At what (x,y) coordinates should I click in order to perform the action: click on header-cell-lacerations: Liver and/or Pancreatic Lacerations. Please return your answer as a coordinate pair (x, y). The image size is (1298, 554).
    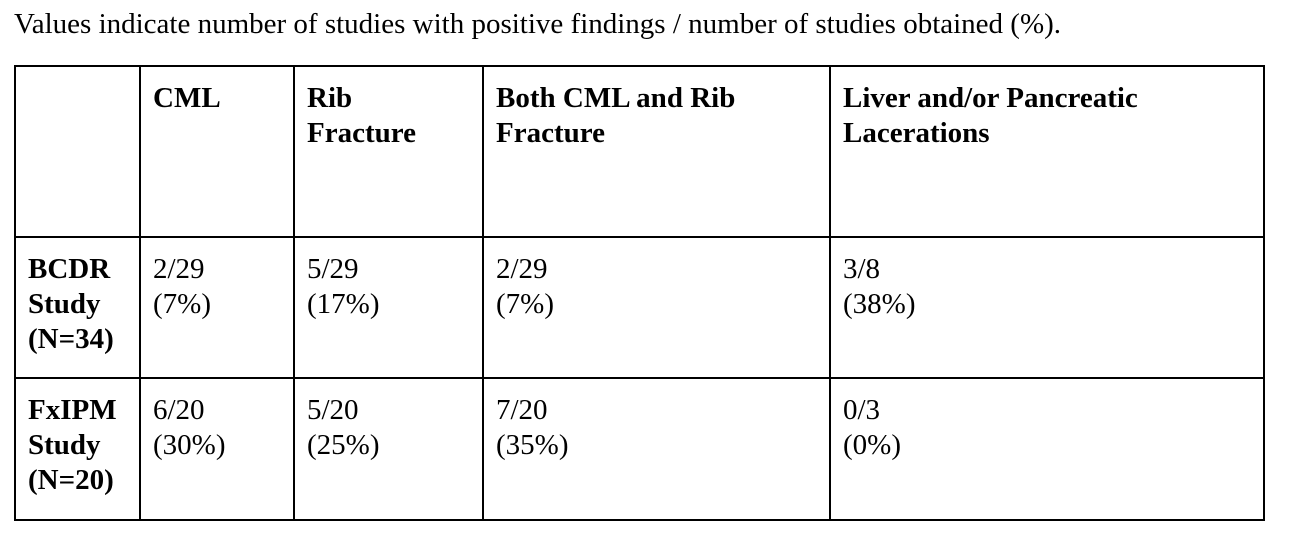
    Looking at the image, I should click on (1047, 151).